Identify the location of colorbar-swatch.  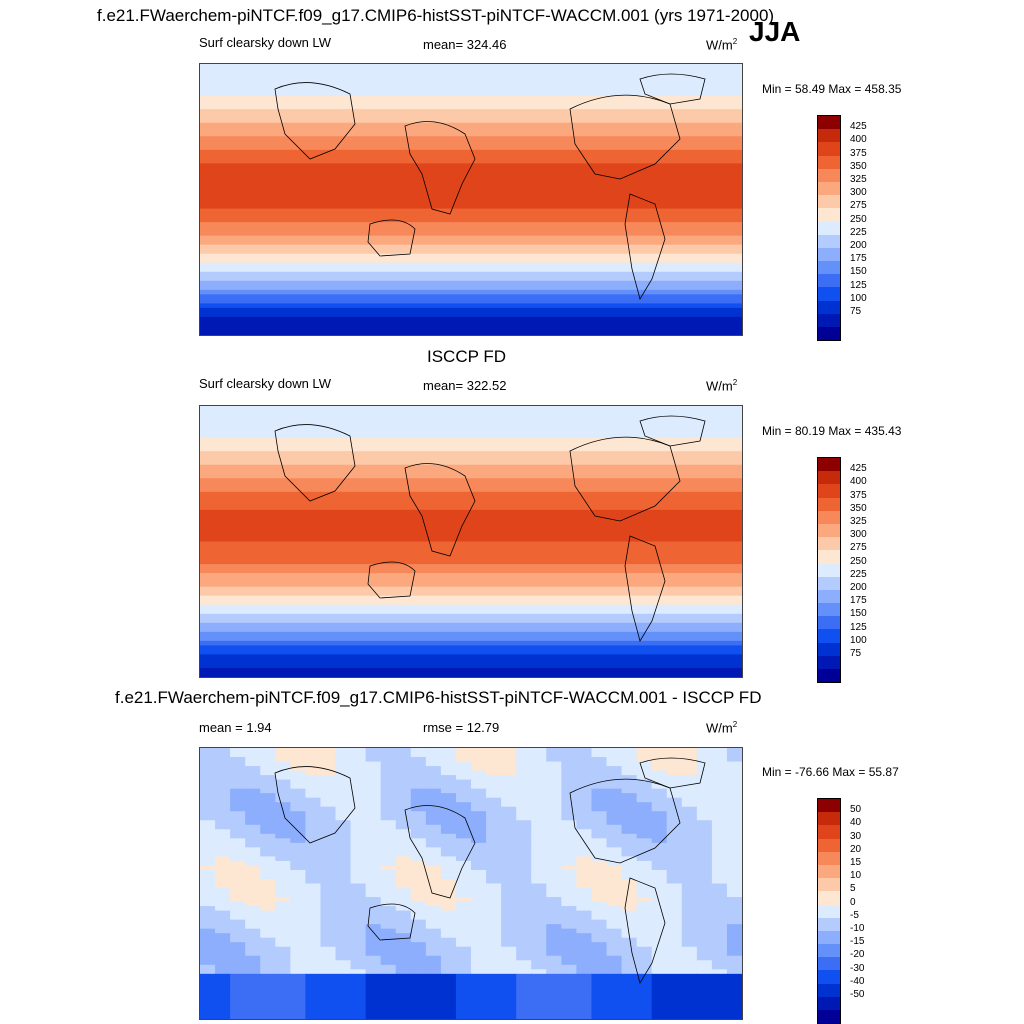
(829, 136).